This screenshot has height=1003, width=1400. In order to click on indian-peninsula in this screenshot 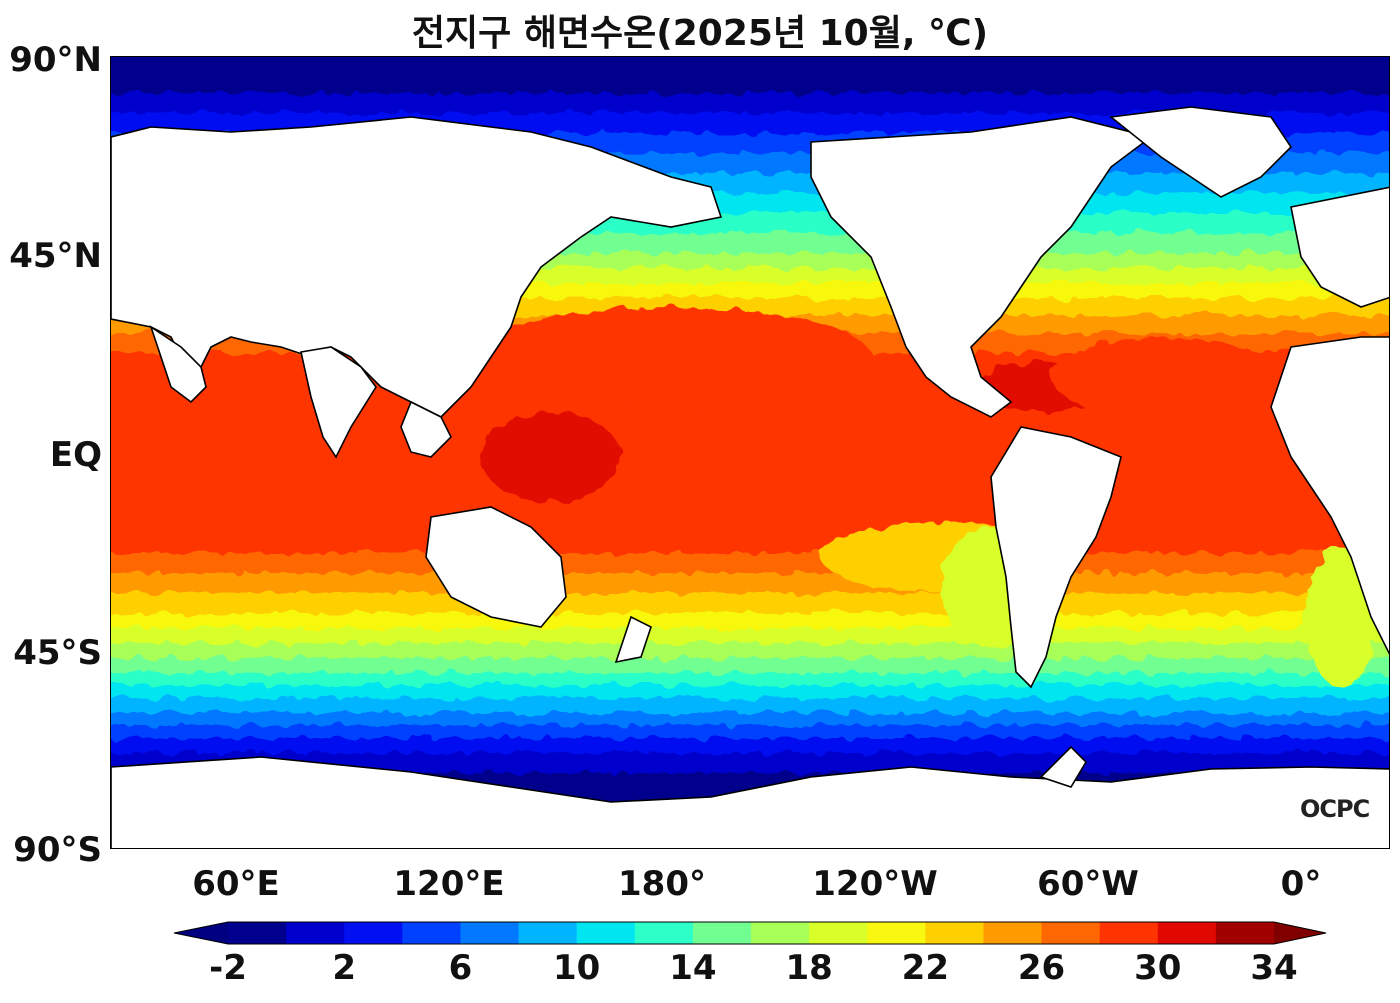, I will do `click(338, 402)`.